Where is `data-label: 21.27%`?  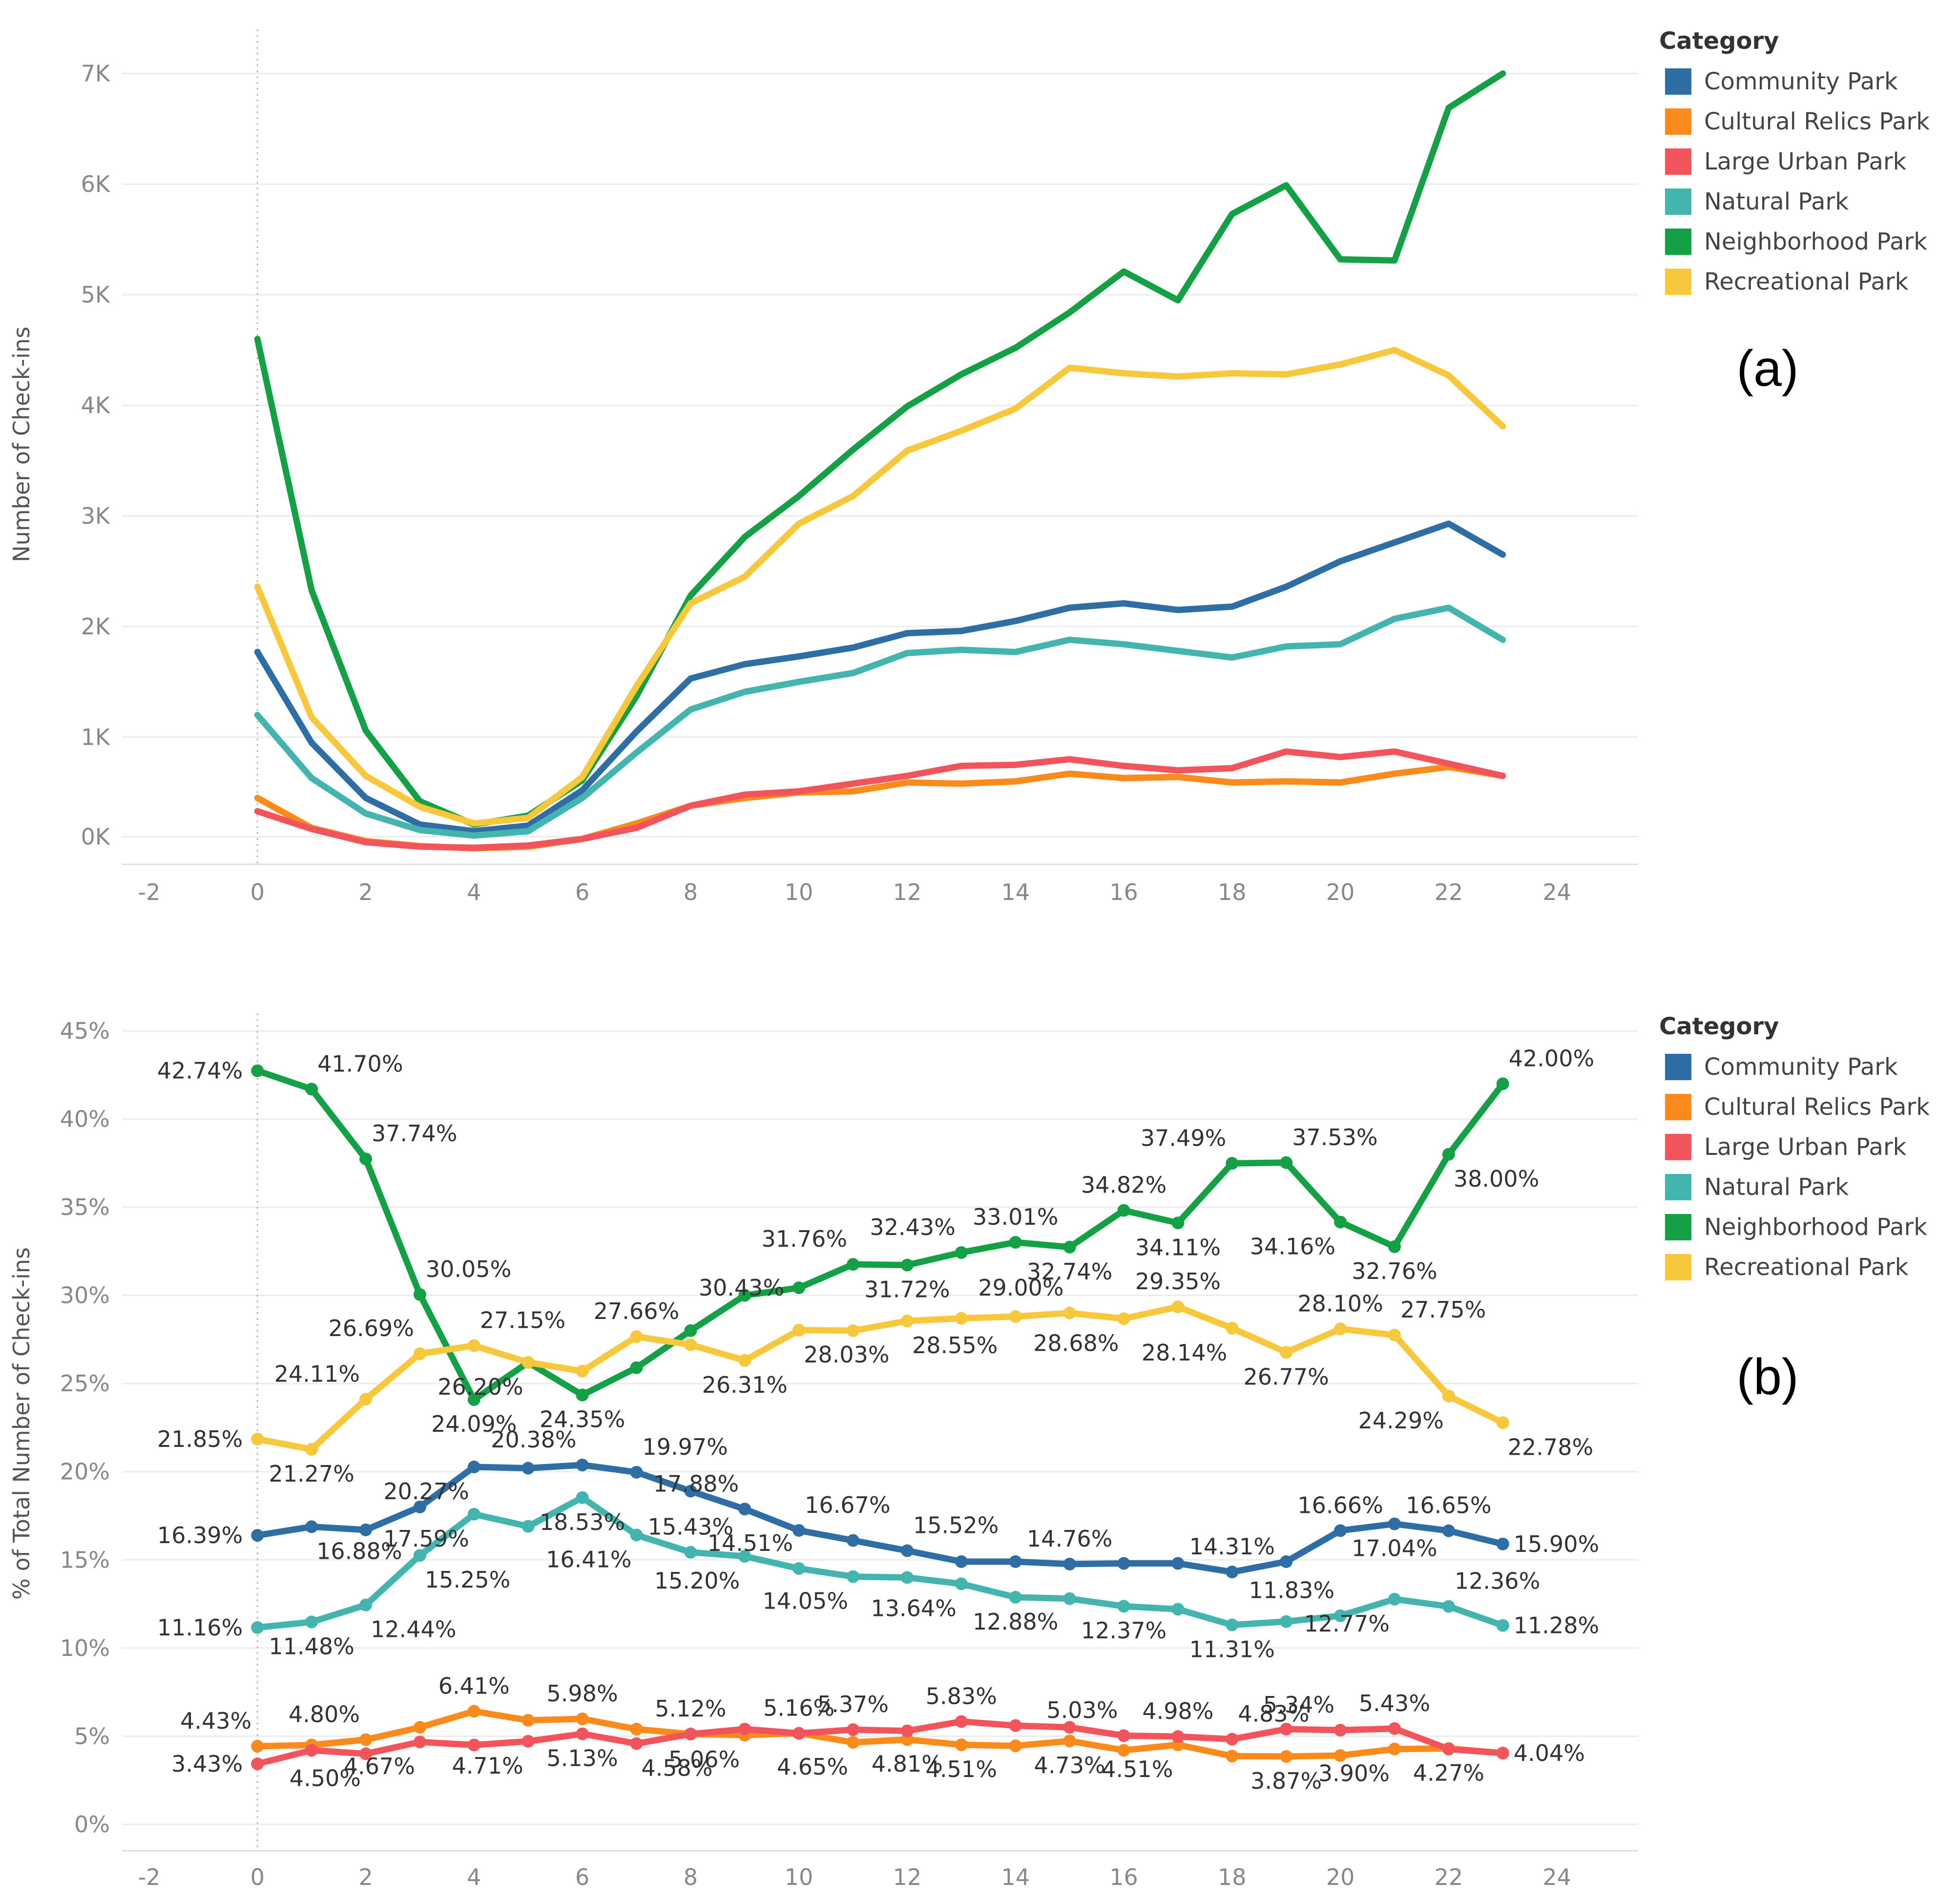
data-label: 21.27% is located at coordinates (311, 1474).